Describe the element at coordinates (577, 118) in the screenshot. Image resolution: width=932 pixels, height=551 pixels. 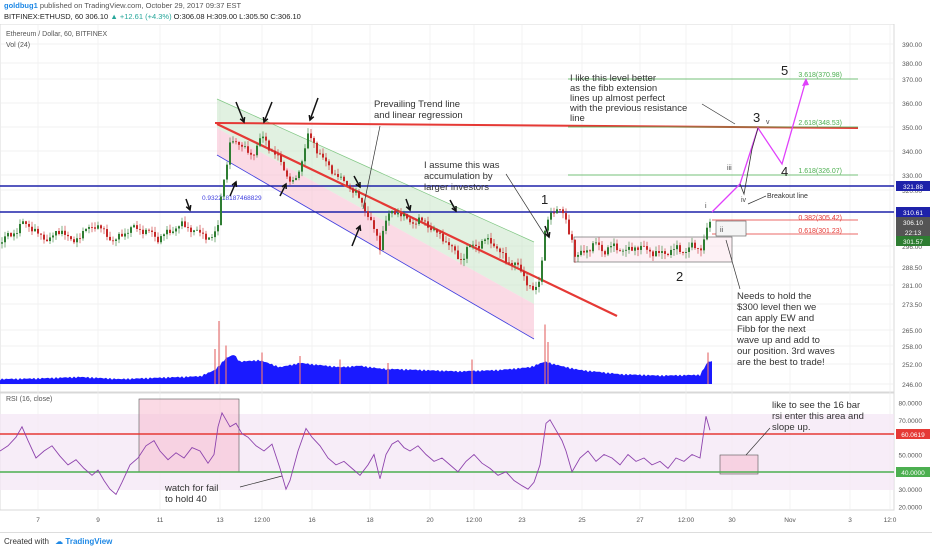
I see `svg-text: line` at that location.